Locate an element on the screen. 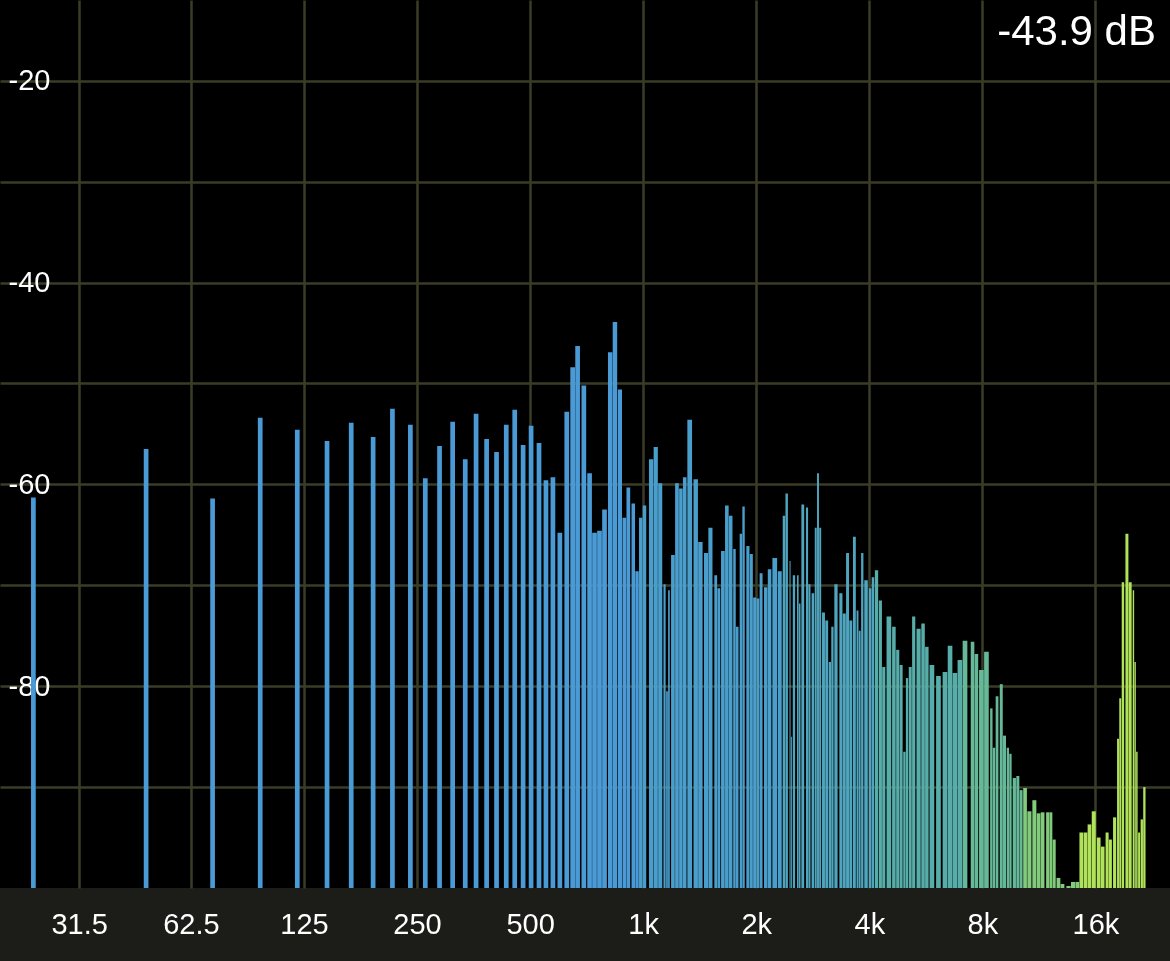 The image size is (1170, 961). y-tick-label: -40 is located at coordinates (29, 282).